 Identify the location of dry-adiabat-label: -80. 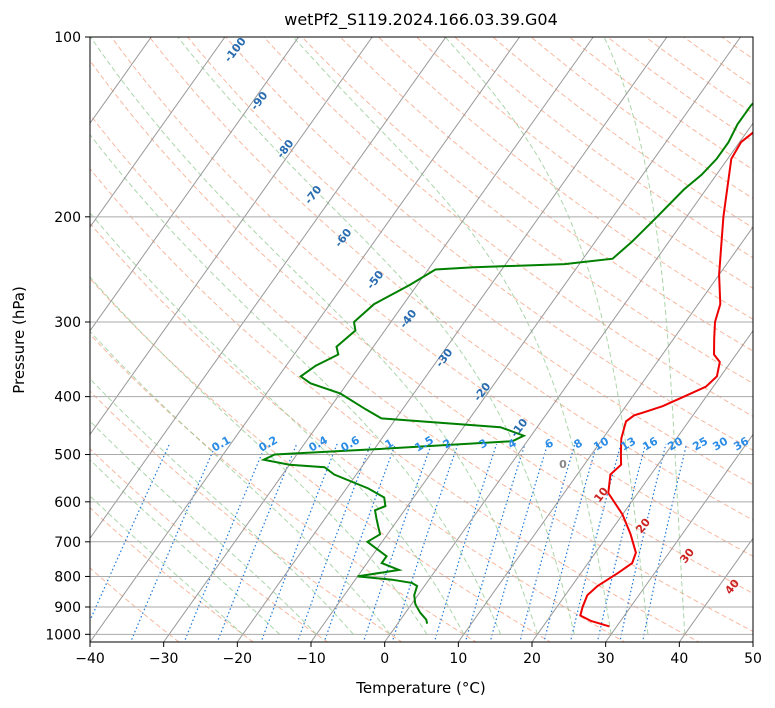
(285, 149).